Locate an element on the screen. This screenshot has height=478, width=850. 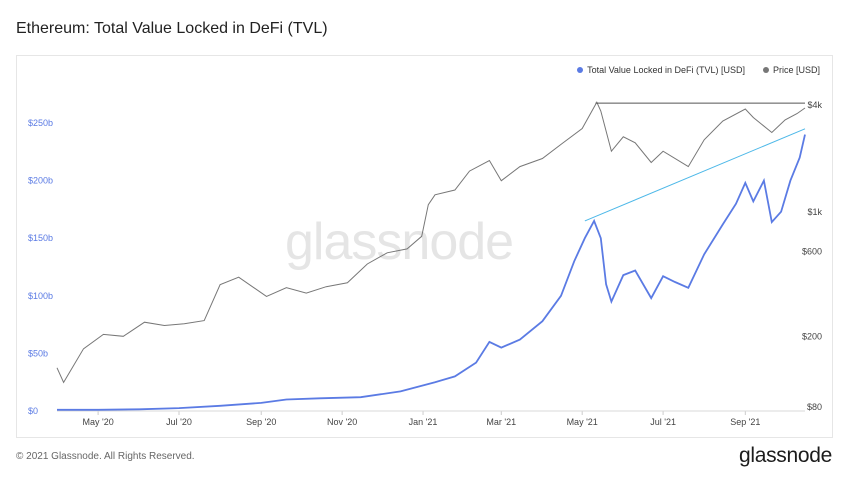
x-tick-label: May '20 is located at coordinates (97, 422).